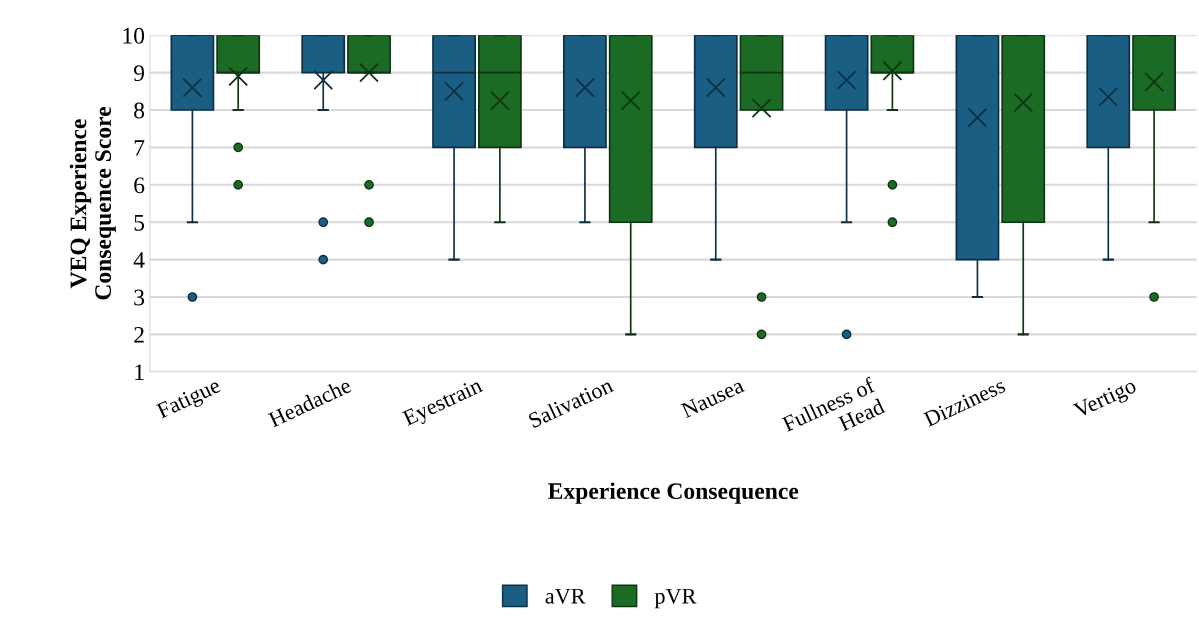 The height and width of the screenshot is (641, 1199). What do you see at coordinates (139, 260) in the screenshot?
I see `y-tick-label: 4` at bounding box center [139, 260].